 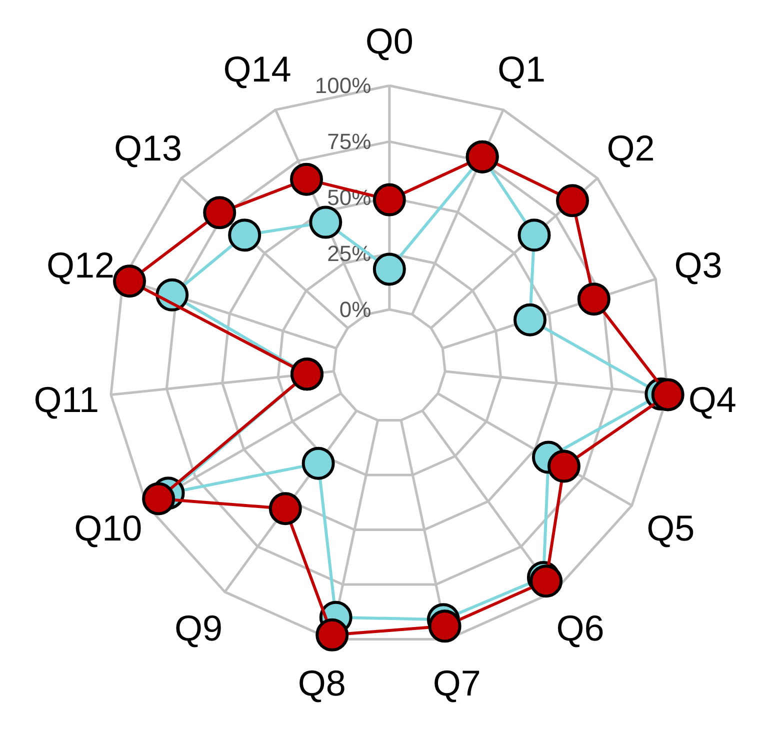 What do you see at coordinates (580, 628) in the screenshot?
I see `spoke-label: Q6` at bounding box center [580, 628].